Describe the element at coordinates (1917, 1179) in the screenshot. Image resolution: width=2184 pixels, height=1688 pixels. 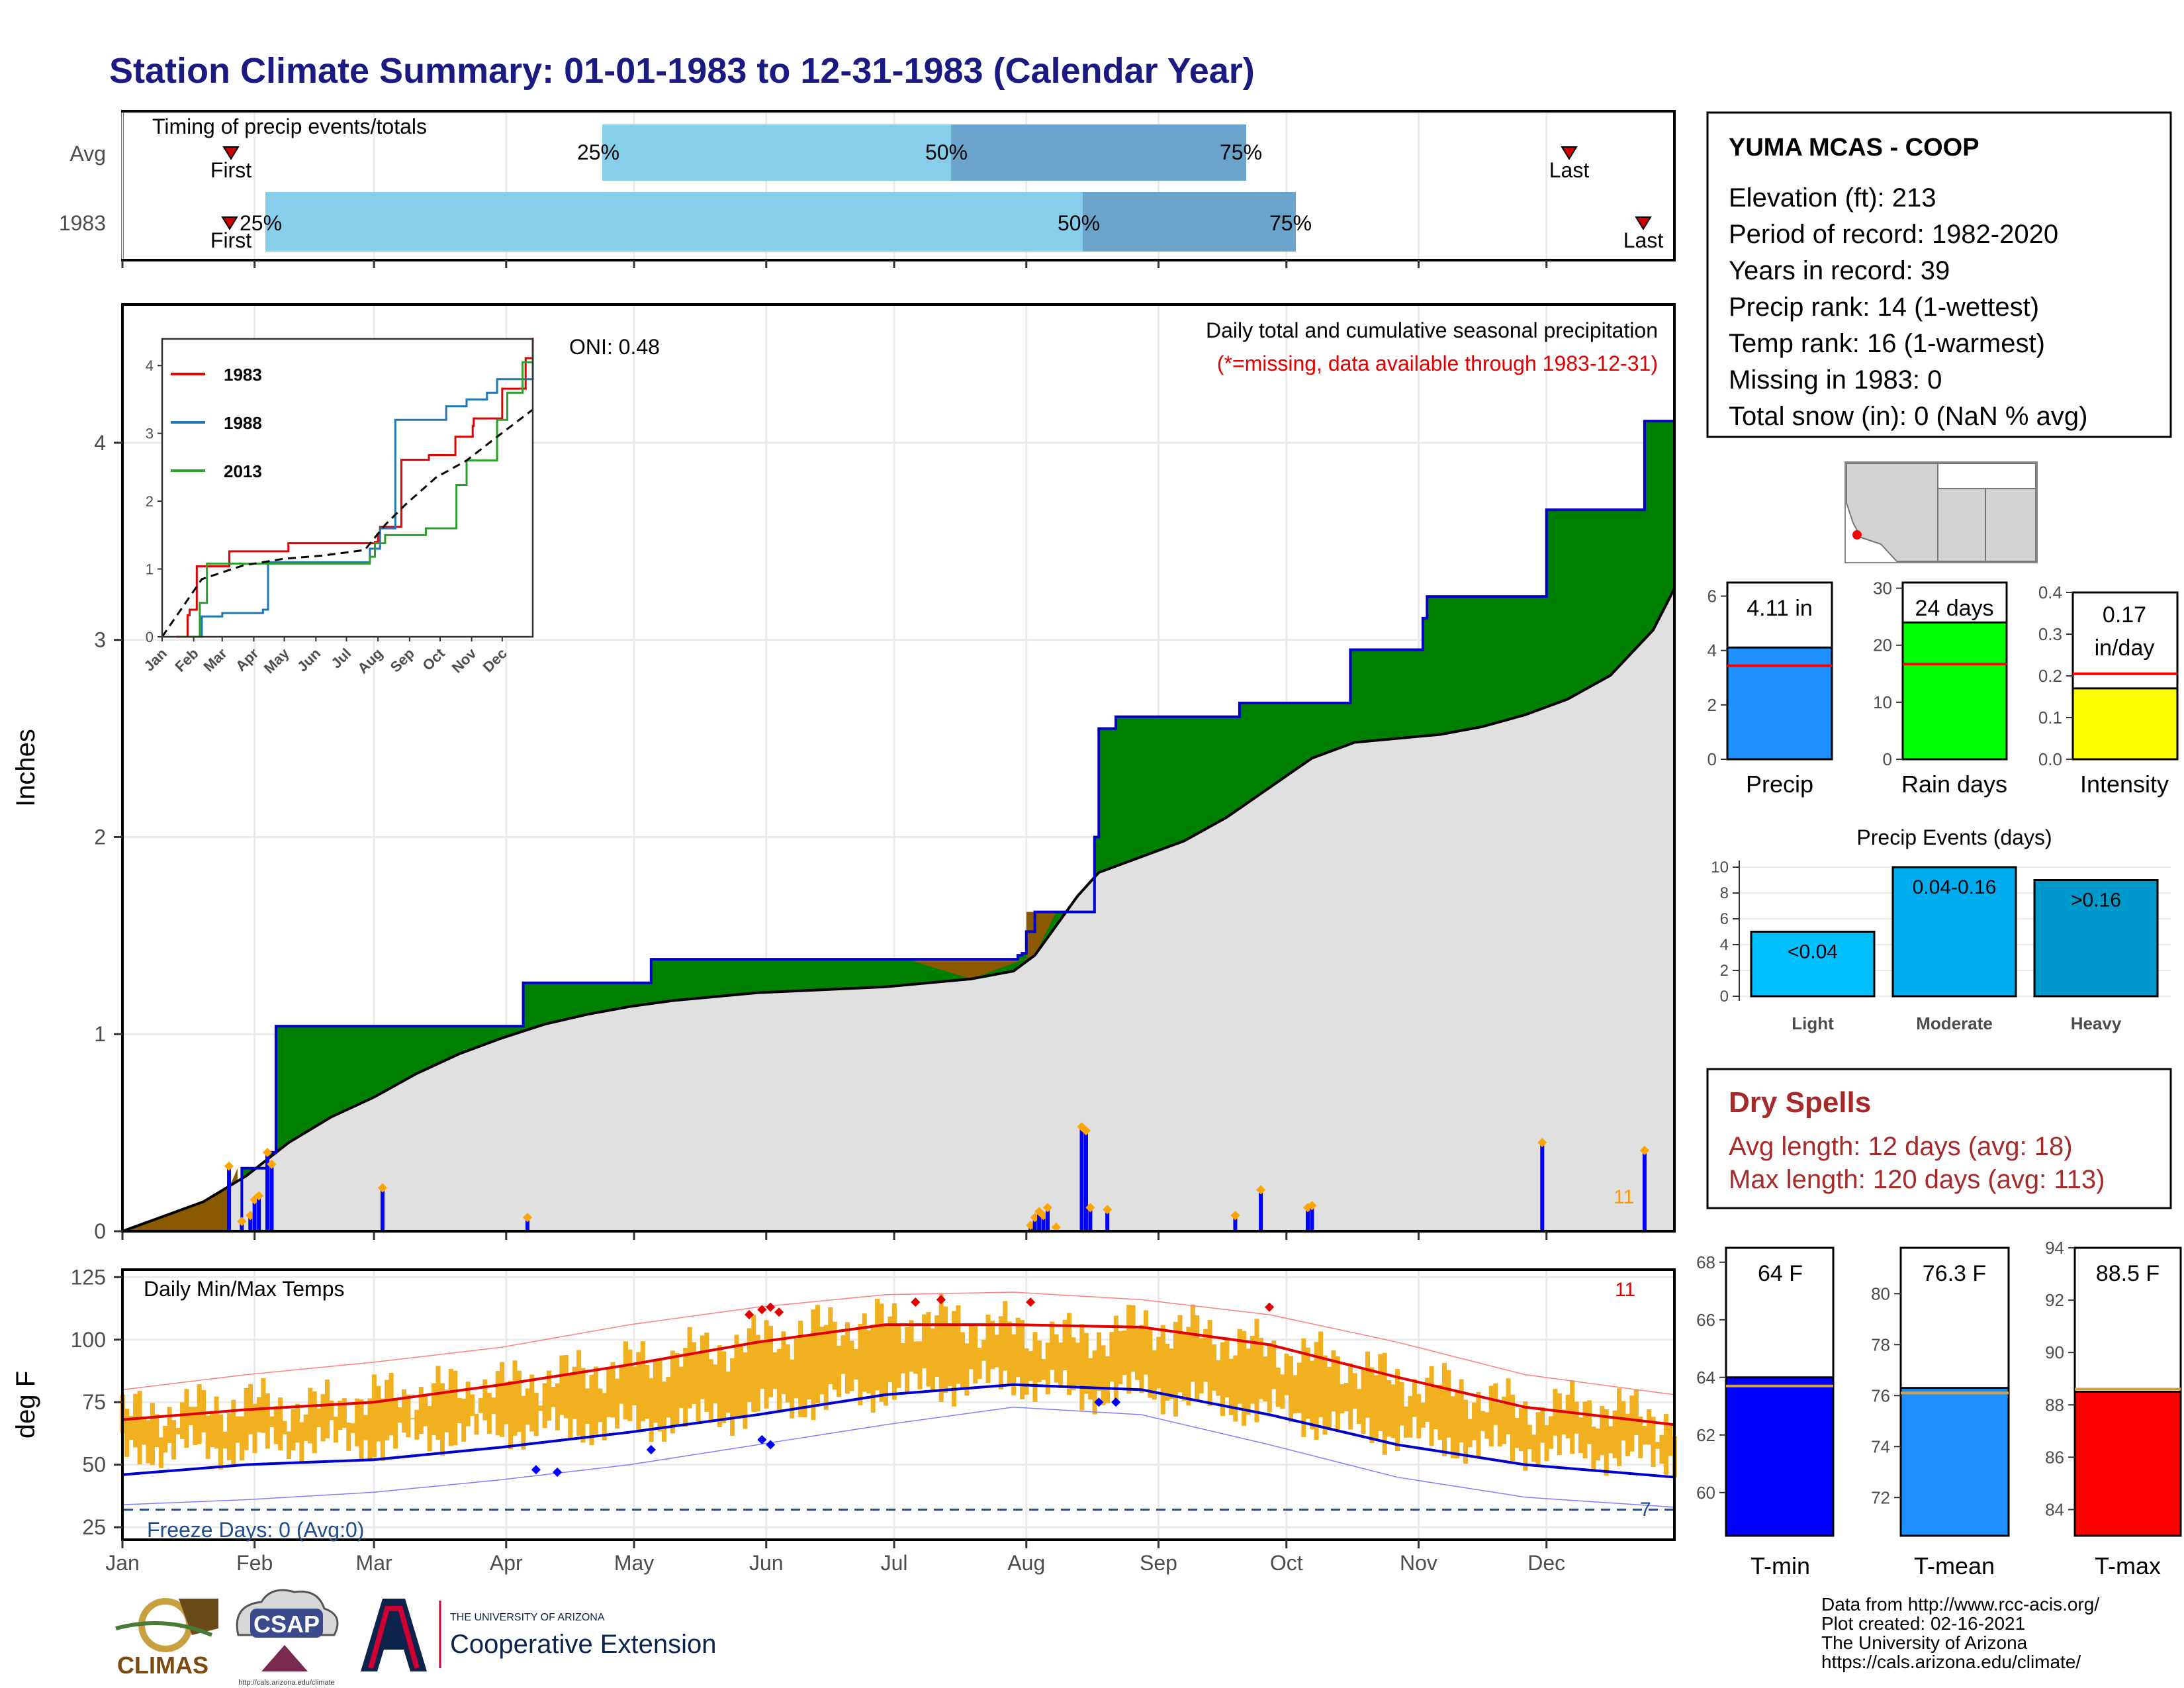
I see `dry-max: Max length: 120 days (avg: 113)` at that location.